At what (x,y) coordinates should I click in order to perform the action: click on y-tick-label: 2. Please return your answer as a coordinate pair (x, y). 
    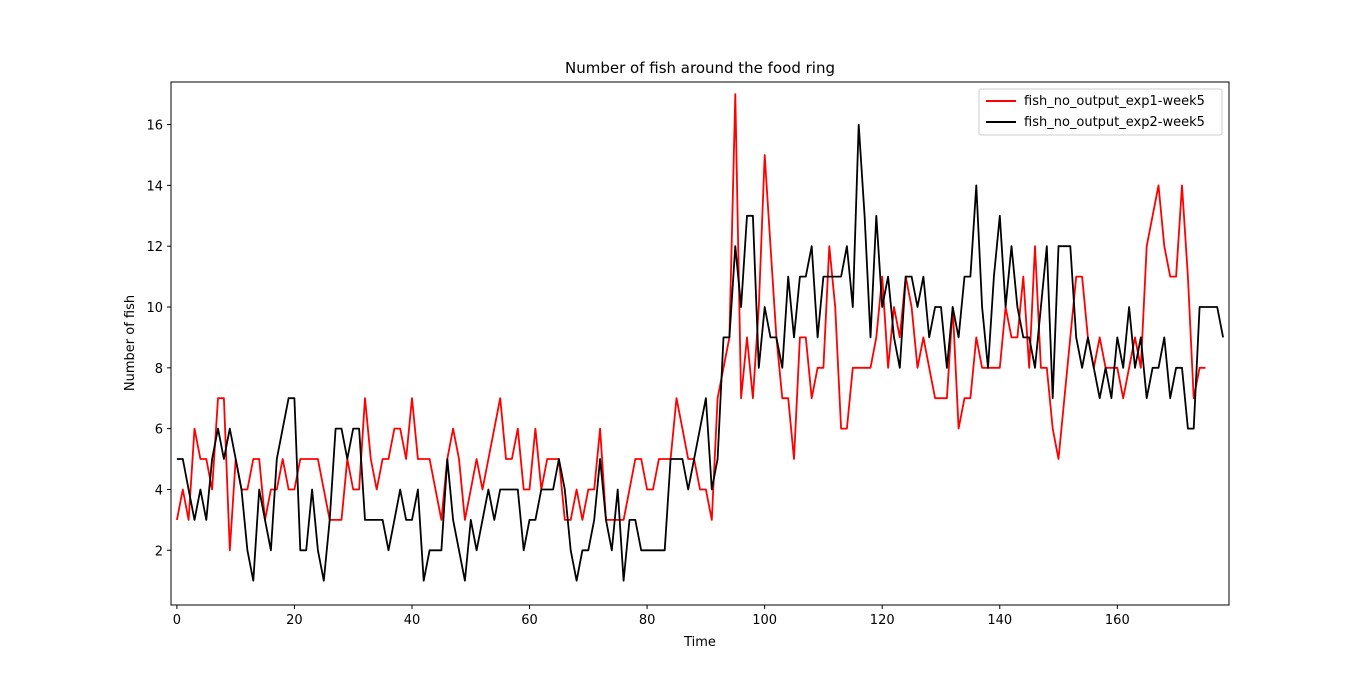
    Looking at the image, I should click on (159, 551).